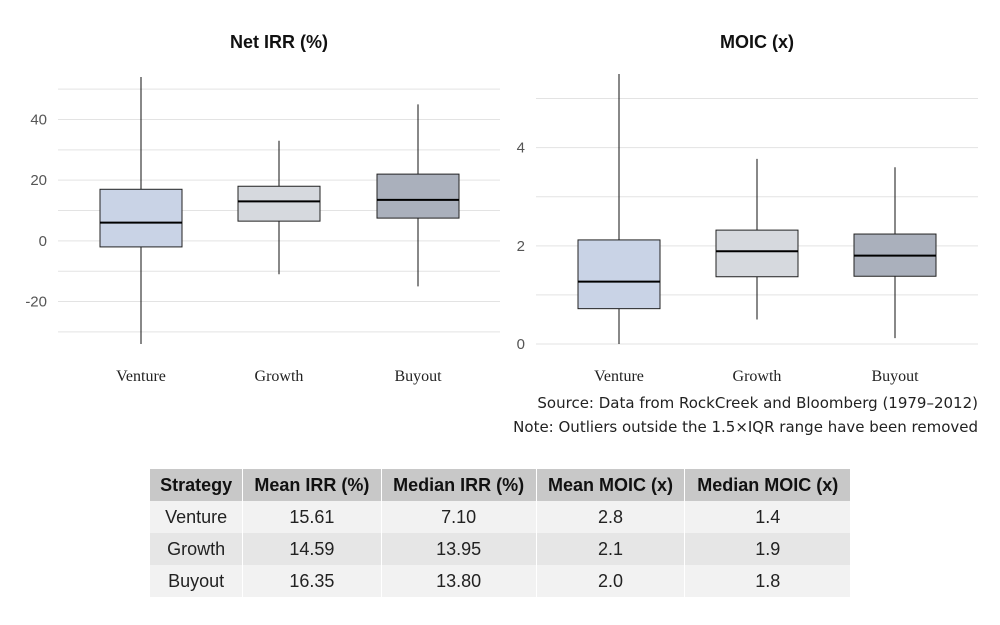  Describe the element at coordinates (767, 549) in the screenshot. I see `cell-median-moic: 1.9` at that location.